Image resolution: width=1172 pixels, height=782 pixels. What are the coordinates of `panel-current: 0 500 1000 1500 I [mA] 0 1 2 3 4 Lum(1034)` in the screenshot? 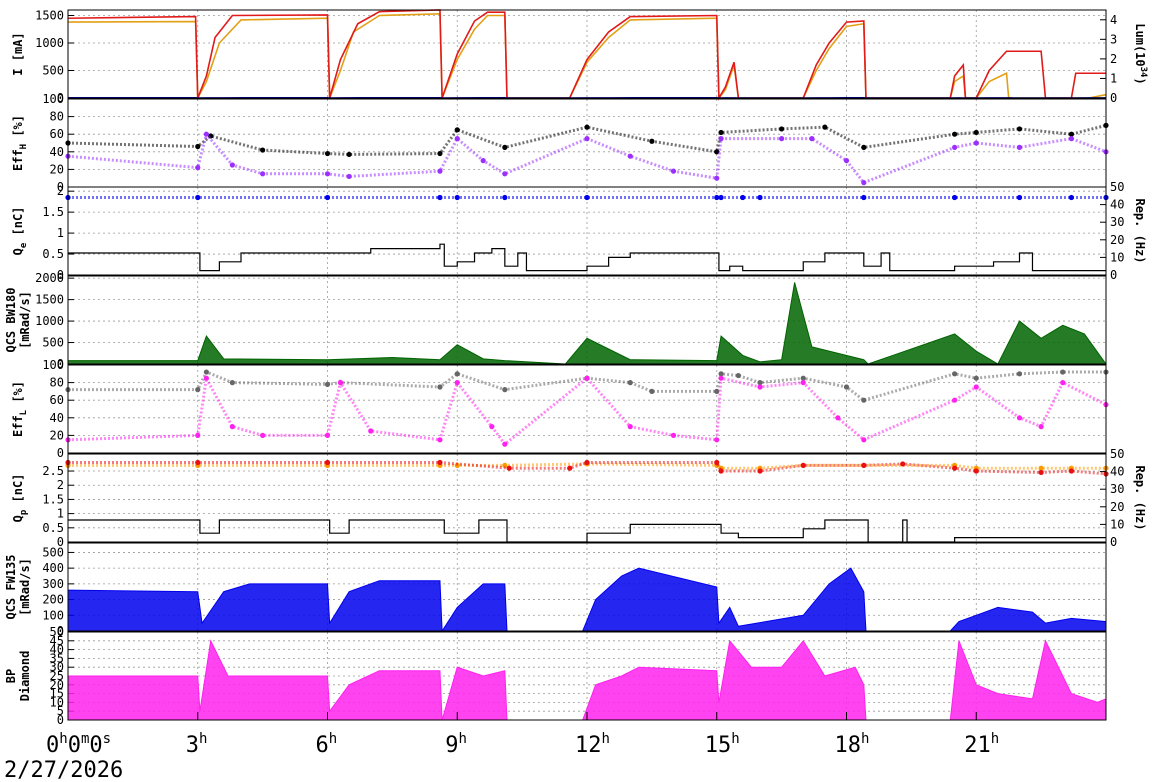 It's located at (579, 57).